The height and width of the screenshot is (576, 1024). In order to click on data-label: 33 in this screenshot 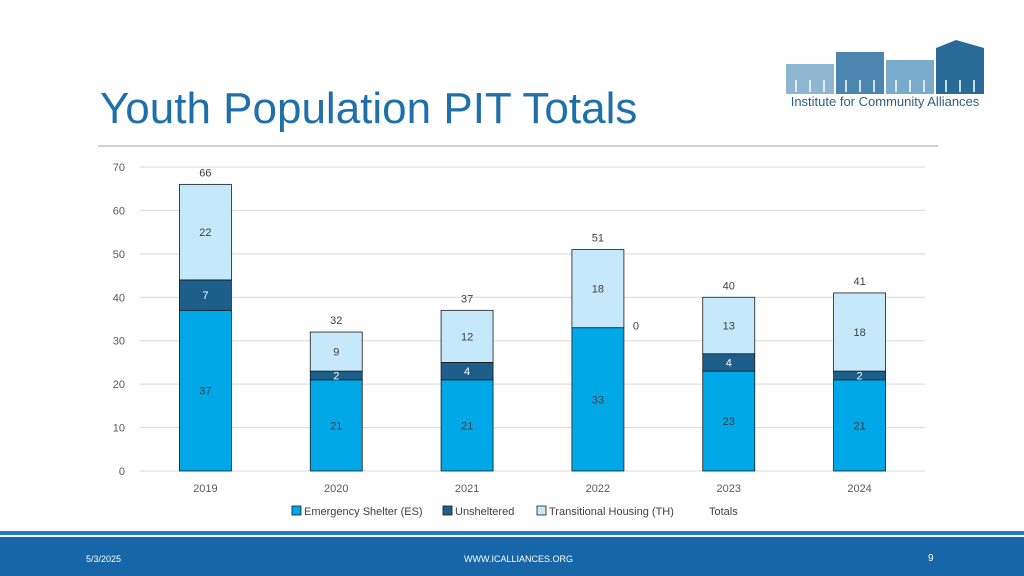, I will do `click(598, 400)`.